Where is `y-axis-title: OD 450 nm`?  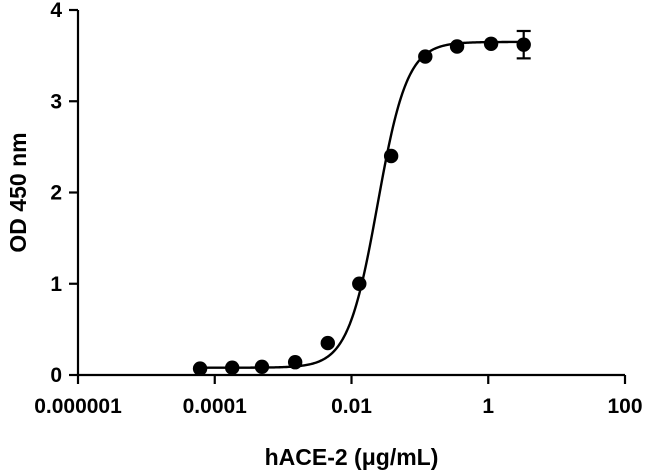
y-axis-title: OD 450 nm is located at coordinates (18, 192).